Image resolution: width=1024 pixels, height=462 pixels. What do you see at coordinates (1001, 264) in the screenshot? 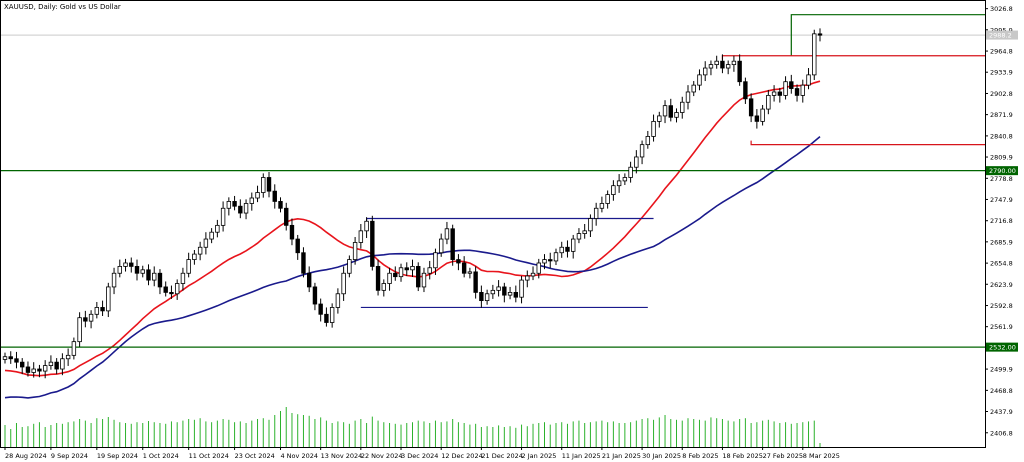
I see `y-tick-label: 2654.8` at bounding box center [1001, 264].